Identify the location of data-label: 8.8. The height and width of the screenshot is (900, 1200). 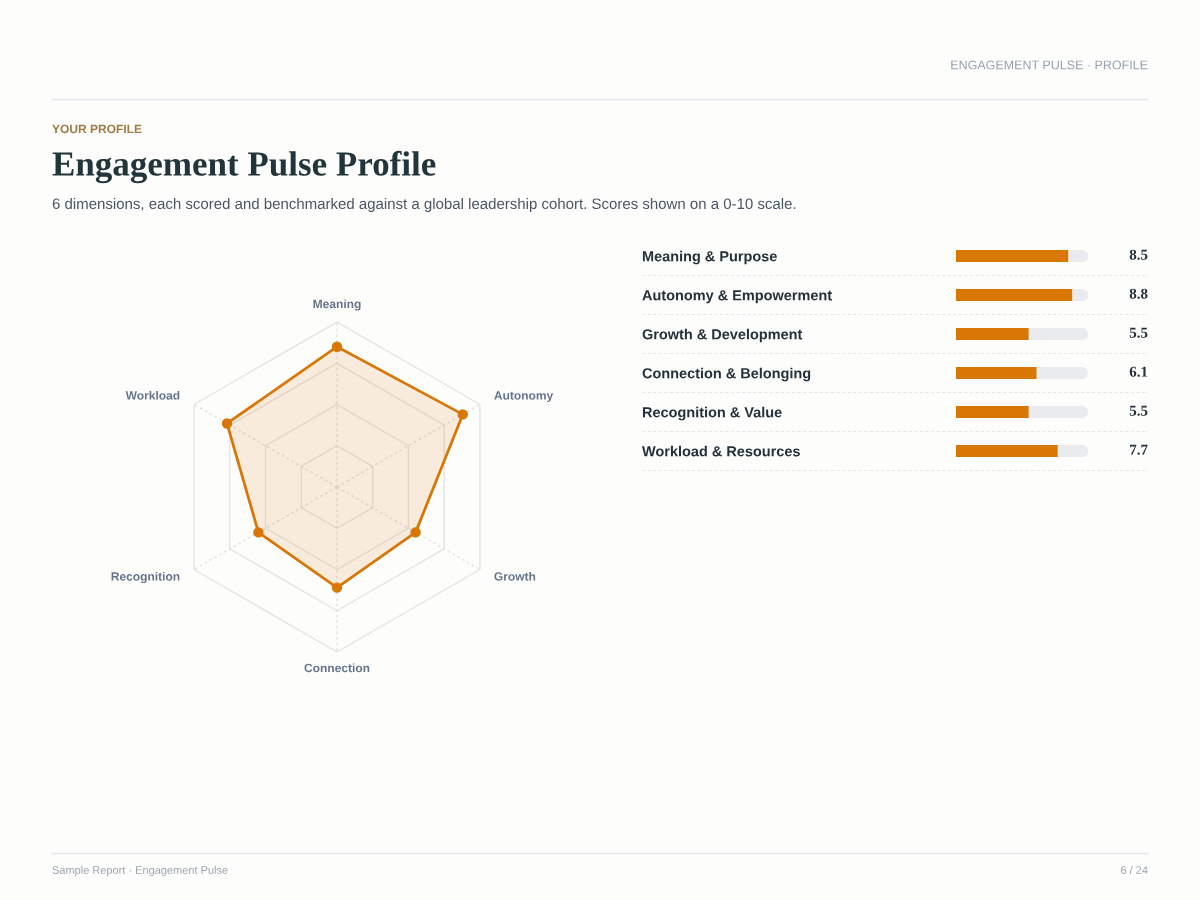
(1138, 293).